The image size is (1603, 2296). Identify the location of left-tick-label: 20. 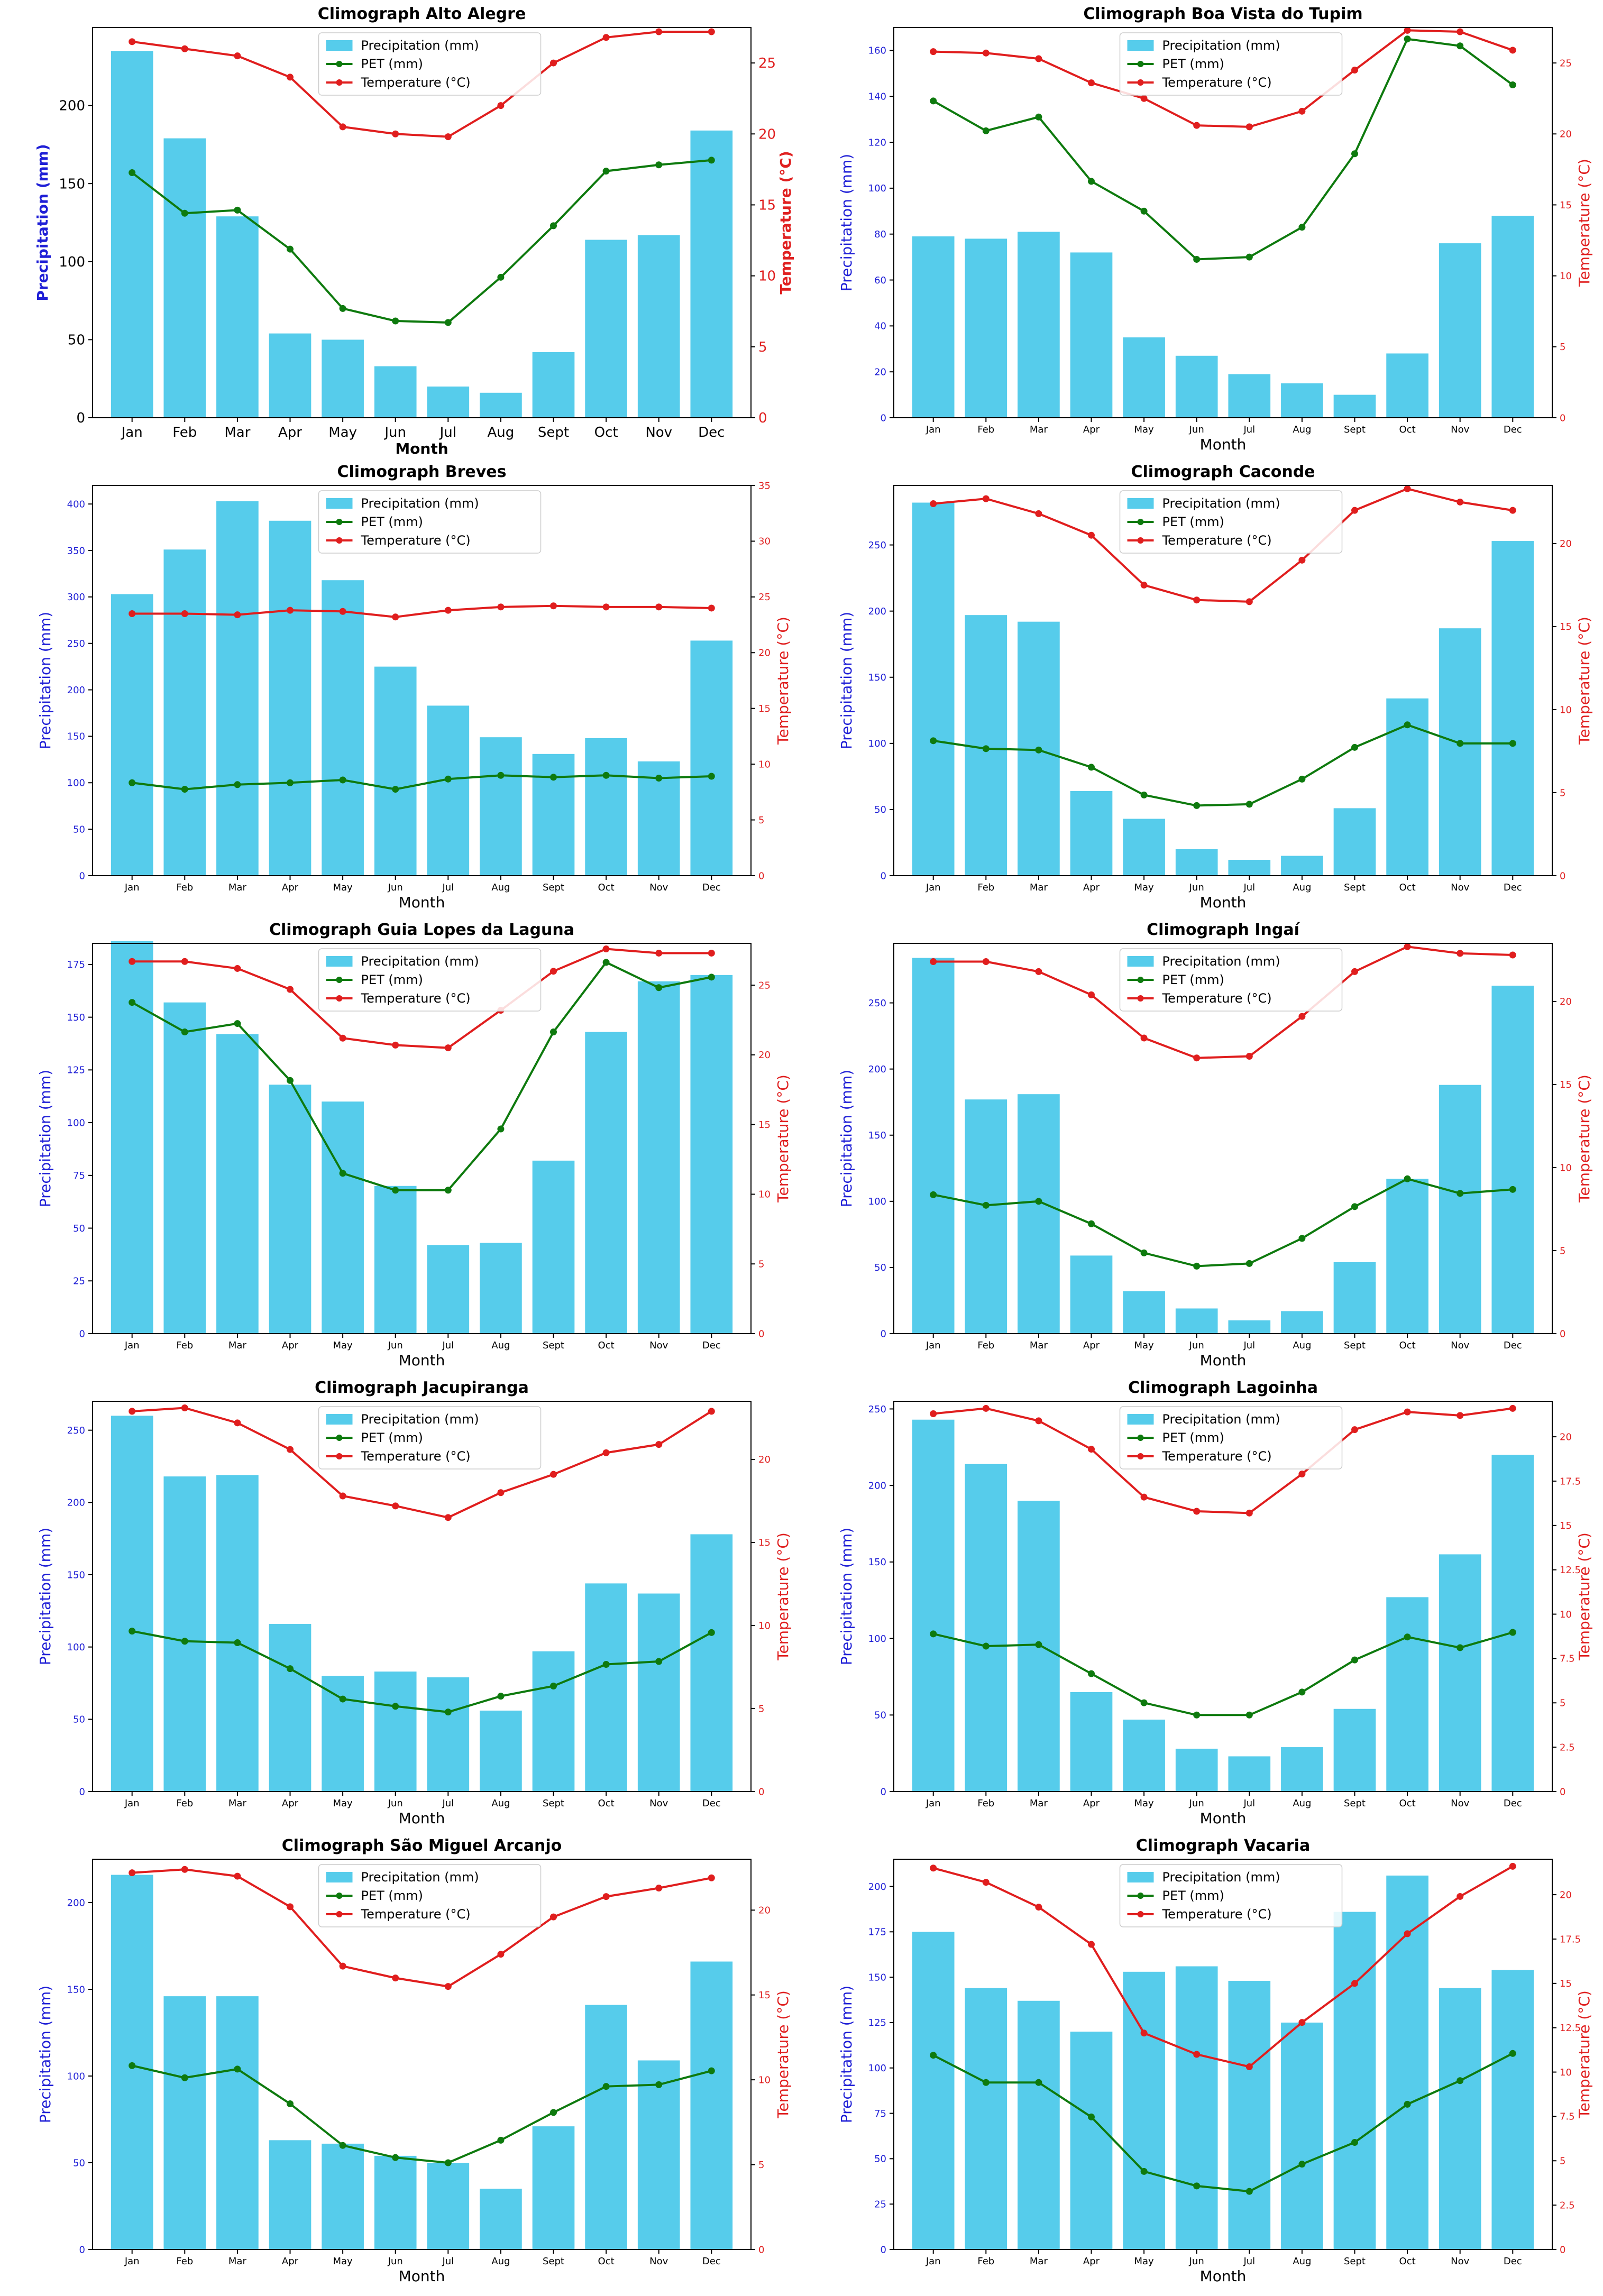
(880, 372).